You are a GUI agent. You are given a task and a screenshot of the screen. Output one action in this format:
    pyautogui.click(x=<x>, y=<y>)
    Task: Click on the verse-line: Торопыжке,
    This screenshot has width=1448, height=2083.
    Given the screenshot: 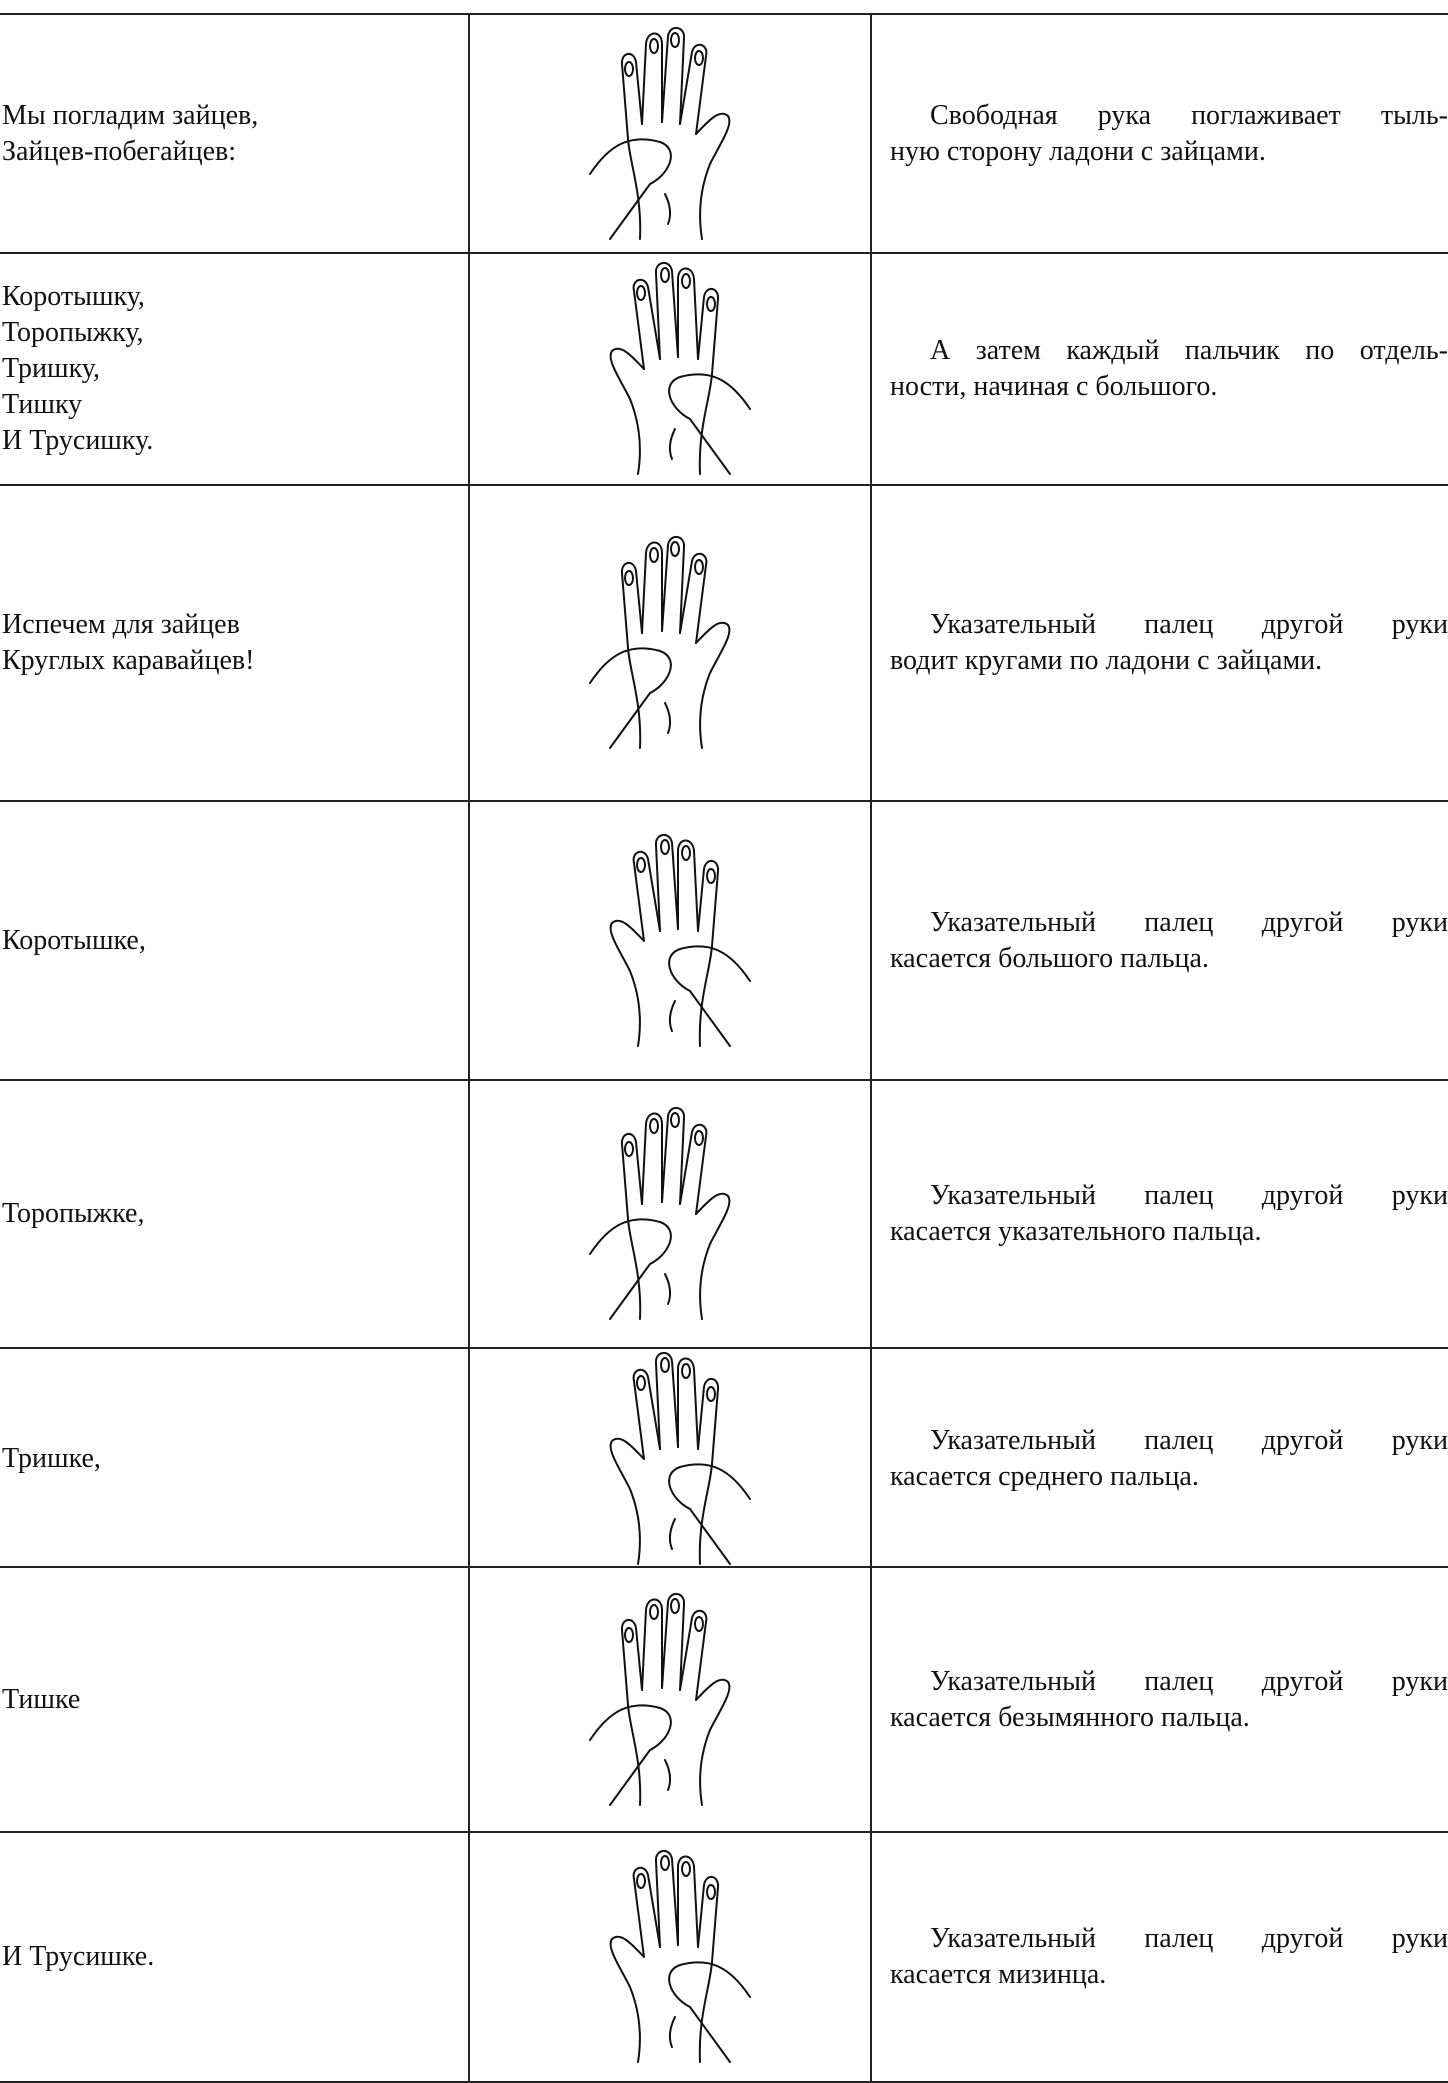 What is the action you would take?
    pyautogui.click(x=73, y=1213)
    